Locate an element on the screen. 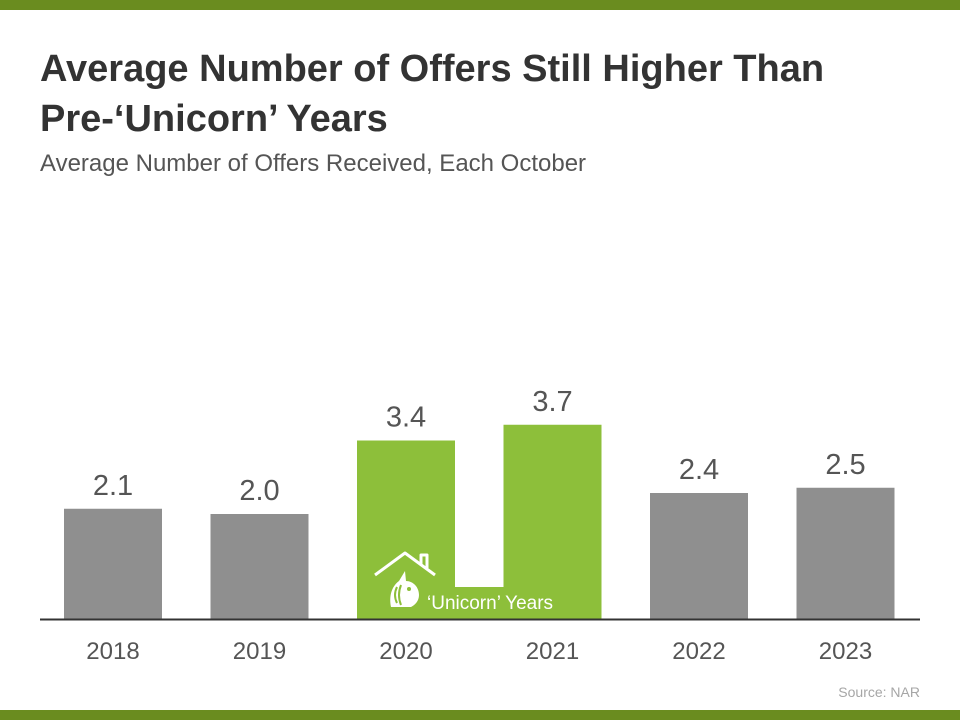  x-tick-2020: 2020 is located at coordinates (405, 651).